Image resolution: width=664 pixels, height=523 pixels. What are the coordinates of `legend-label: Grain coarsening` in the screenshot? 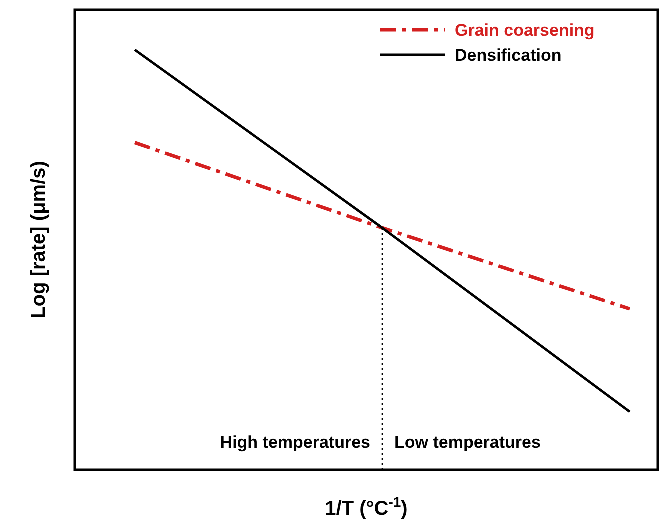 It's located at (525, 30).